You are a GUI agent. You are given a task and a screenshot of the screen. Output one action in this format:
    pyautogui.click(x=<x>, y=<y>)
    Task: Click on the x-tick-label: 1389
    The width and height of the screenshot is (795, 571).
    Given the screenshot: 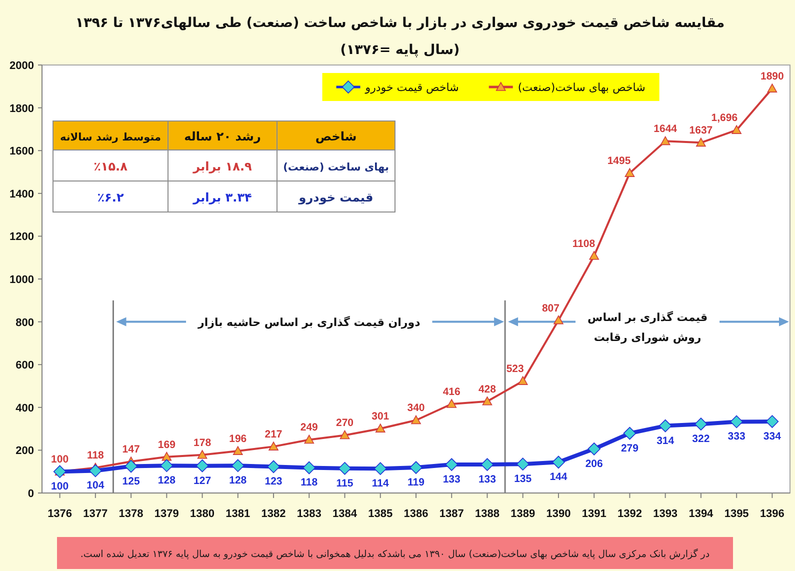 What is the action you would take?
    pyautogui.click(x=523, y=514)
    